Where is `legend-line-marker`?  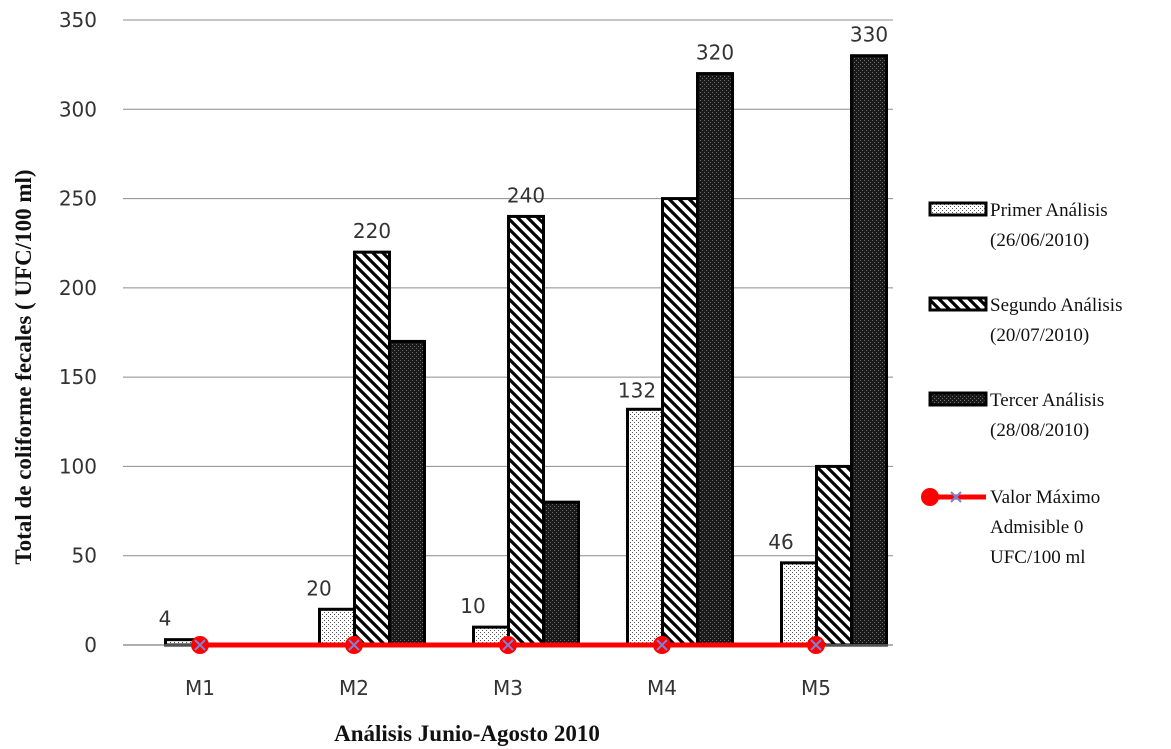
legend-line-marker is located at coordinates (930, 497).